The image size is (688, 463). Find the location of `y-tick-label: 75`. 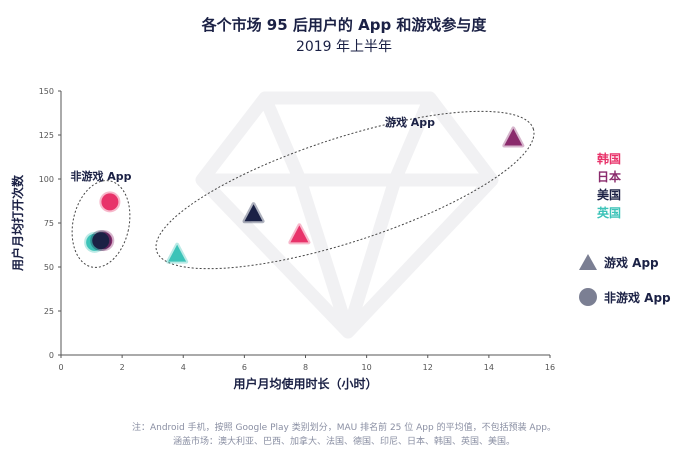

y-tick-label: 75 is located at coordinates (49, 223).